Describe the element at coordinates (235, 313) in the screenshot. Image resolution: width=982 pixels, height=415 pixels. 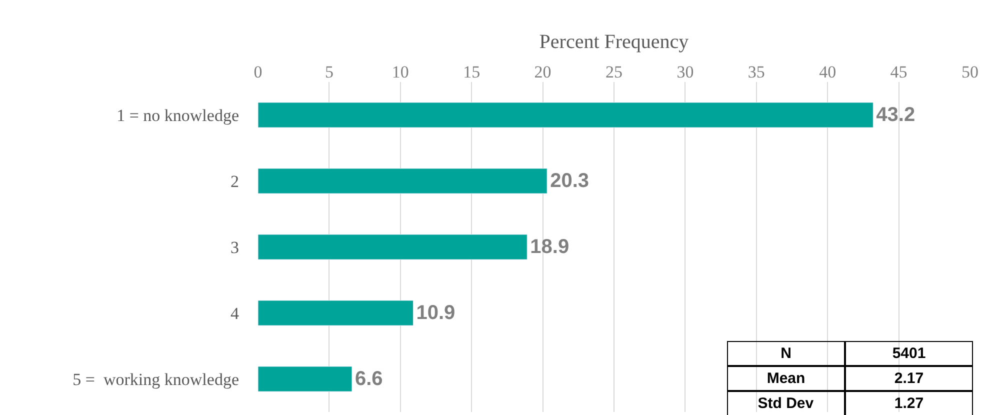
I see `y-tick-label: 4` at that location.